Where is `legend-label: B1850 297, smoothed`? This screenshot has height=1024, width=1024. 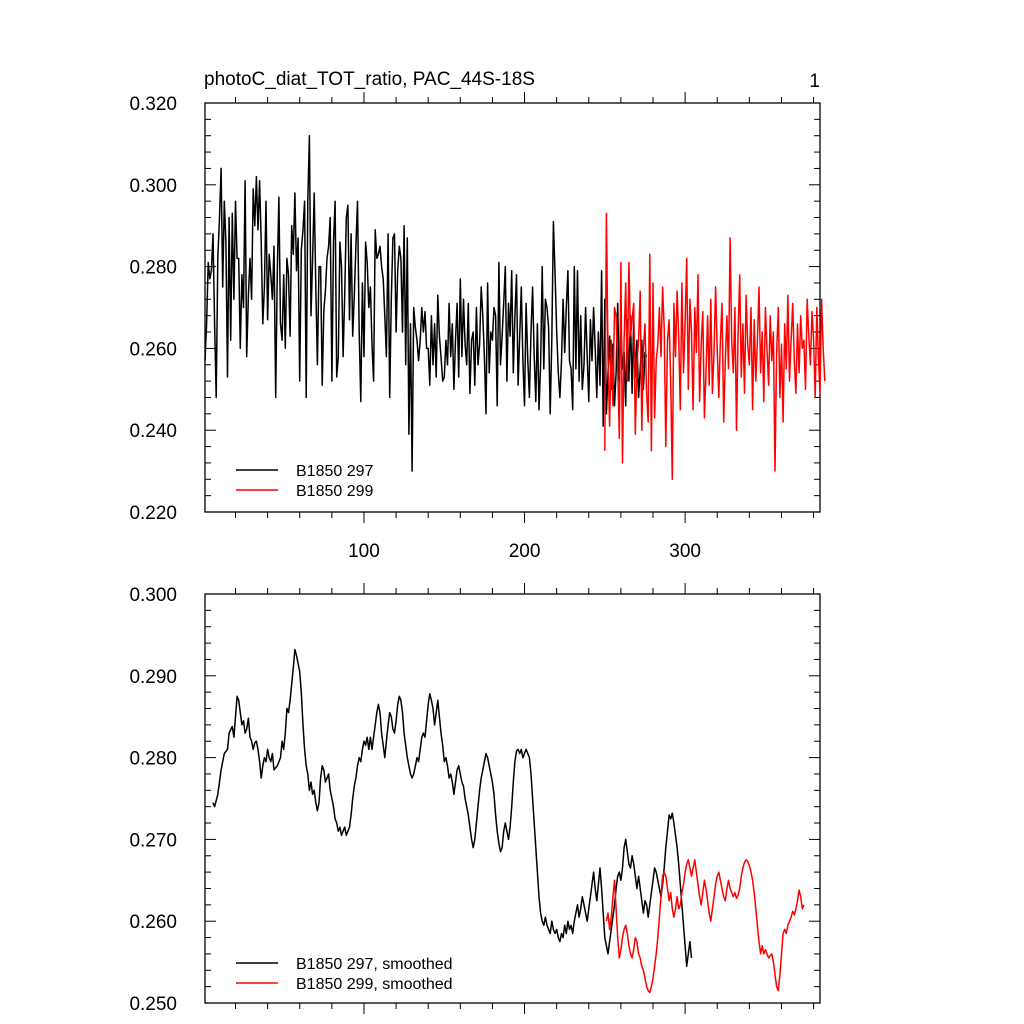
legend-label: B1850 297, smoothed is located at coordinates (374, 964).